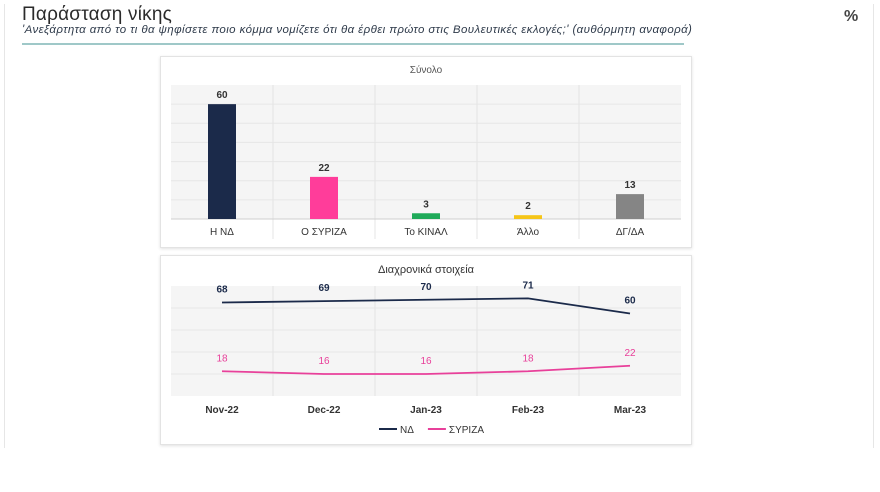 The image size is (880, 492). I want to click on bar-category-label: Η ΝΔ, so click(222, 232).